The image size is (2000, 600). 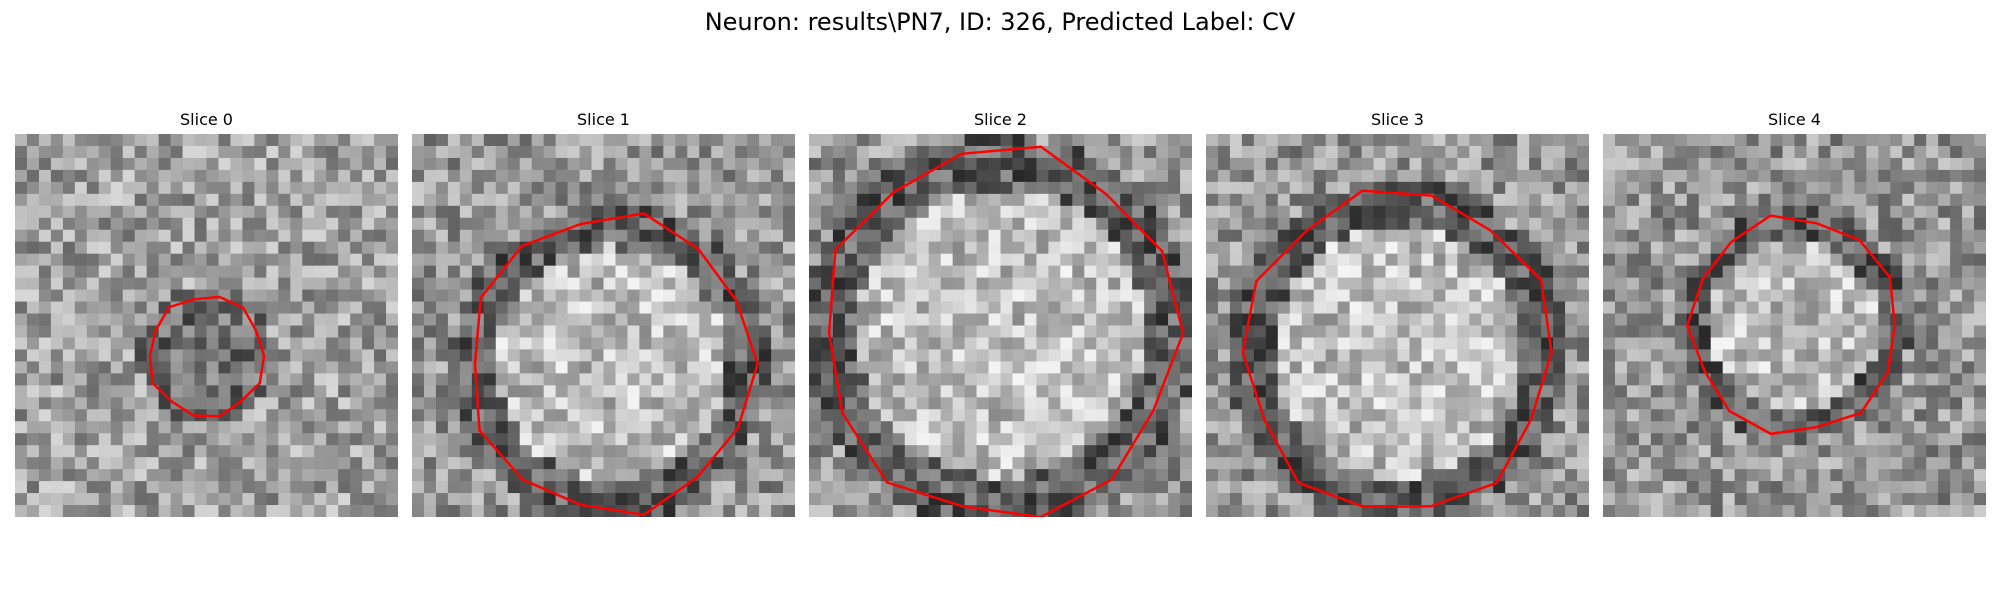 I want to click on slice-4-svg, so click(x=1794, y=325).